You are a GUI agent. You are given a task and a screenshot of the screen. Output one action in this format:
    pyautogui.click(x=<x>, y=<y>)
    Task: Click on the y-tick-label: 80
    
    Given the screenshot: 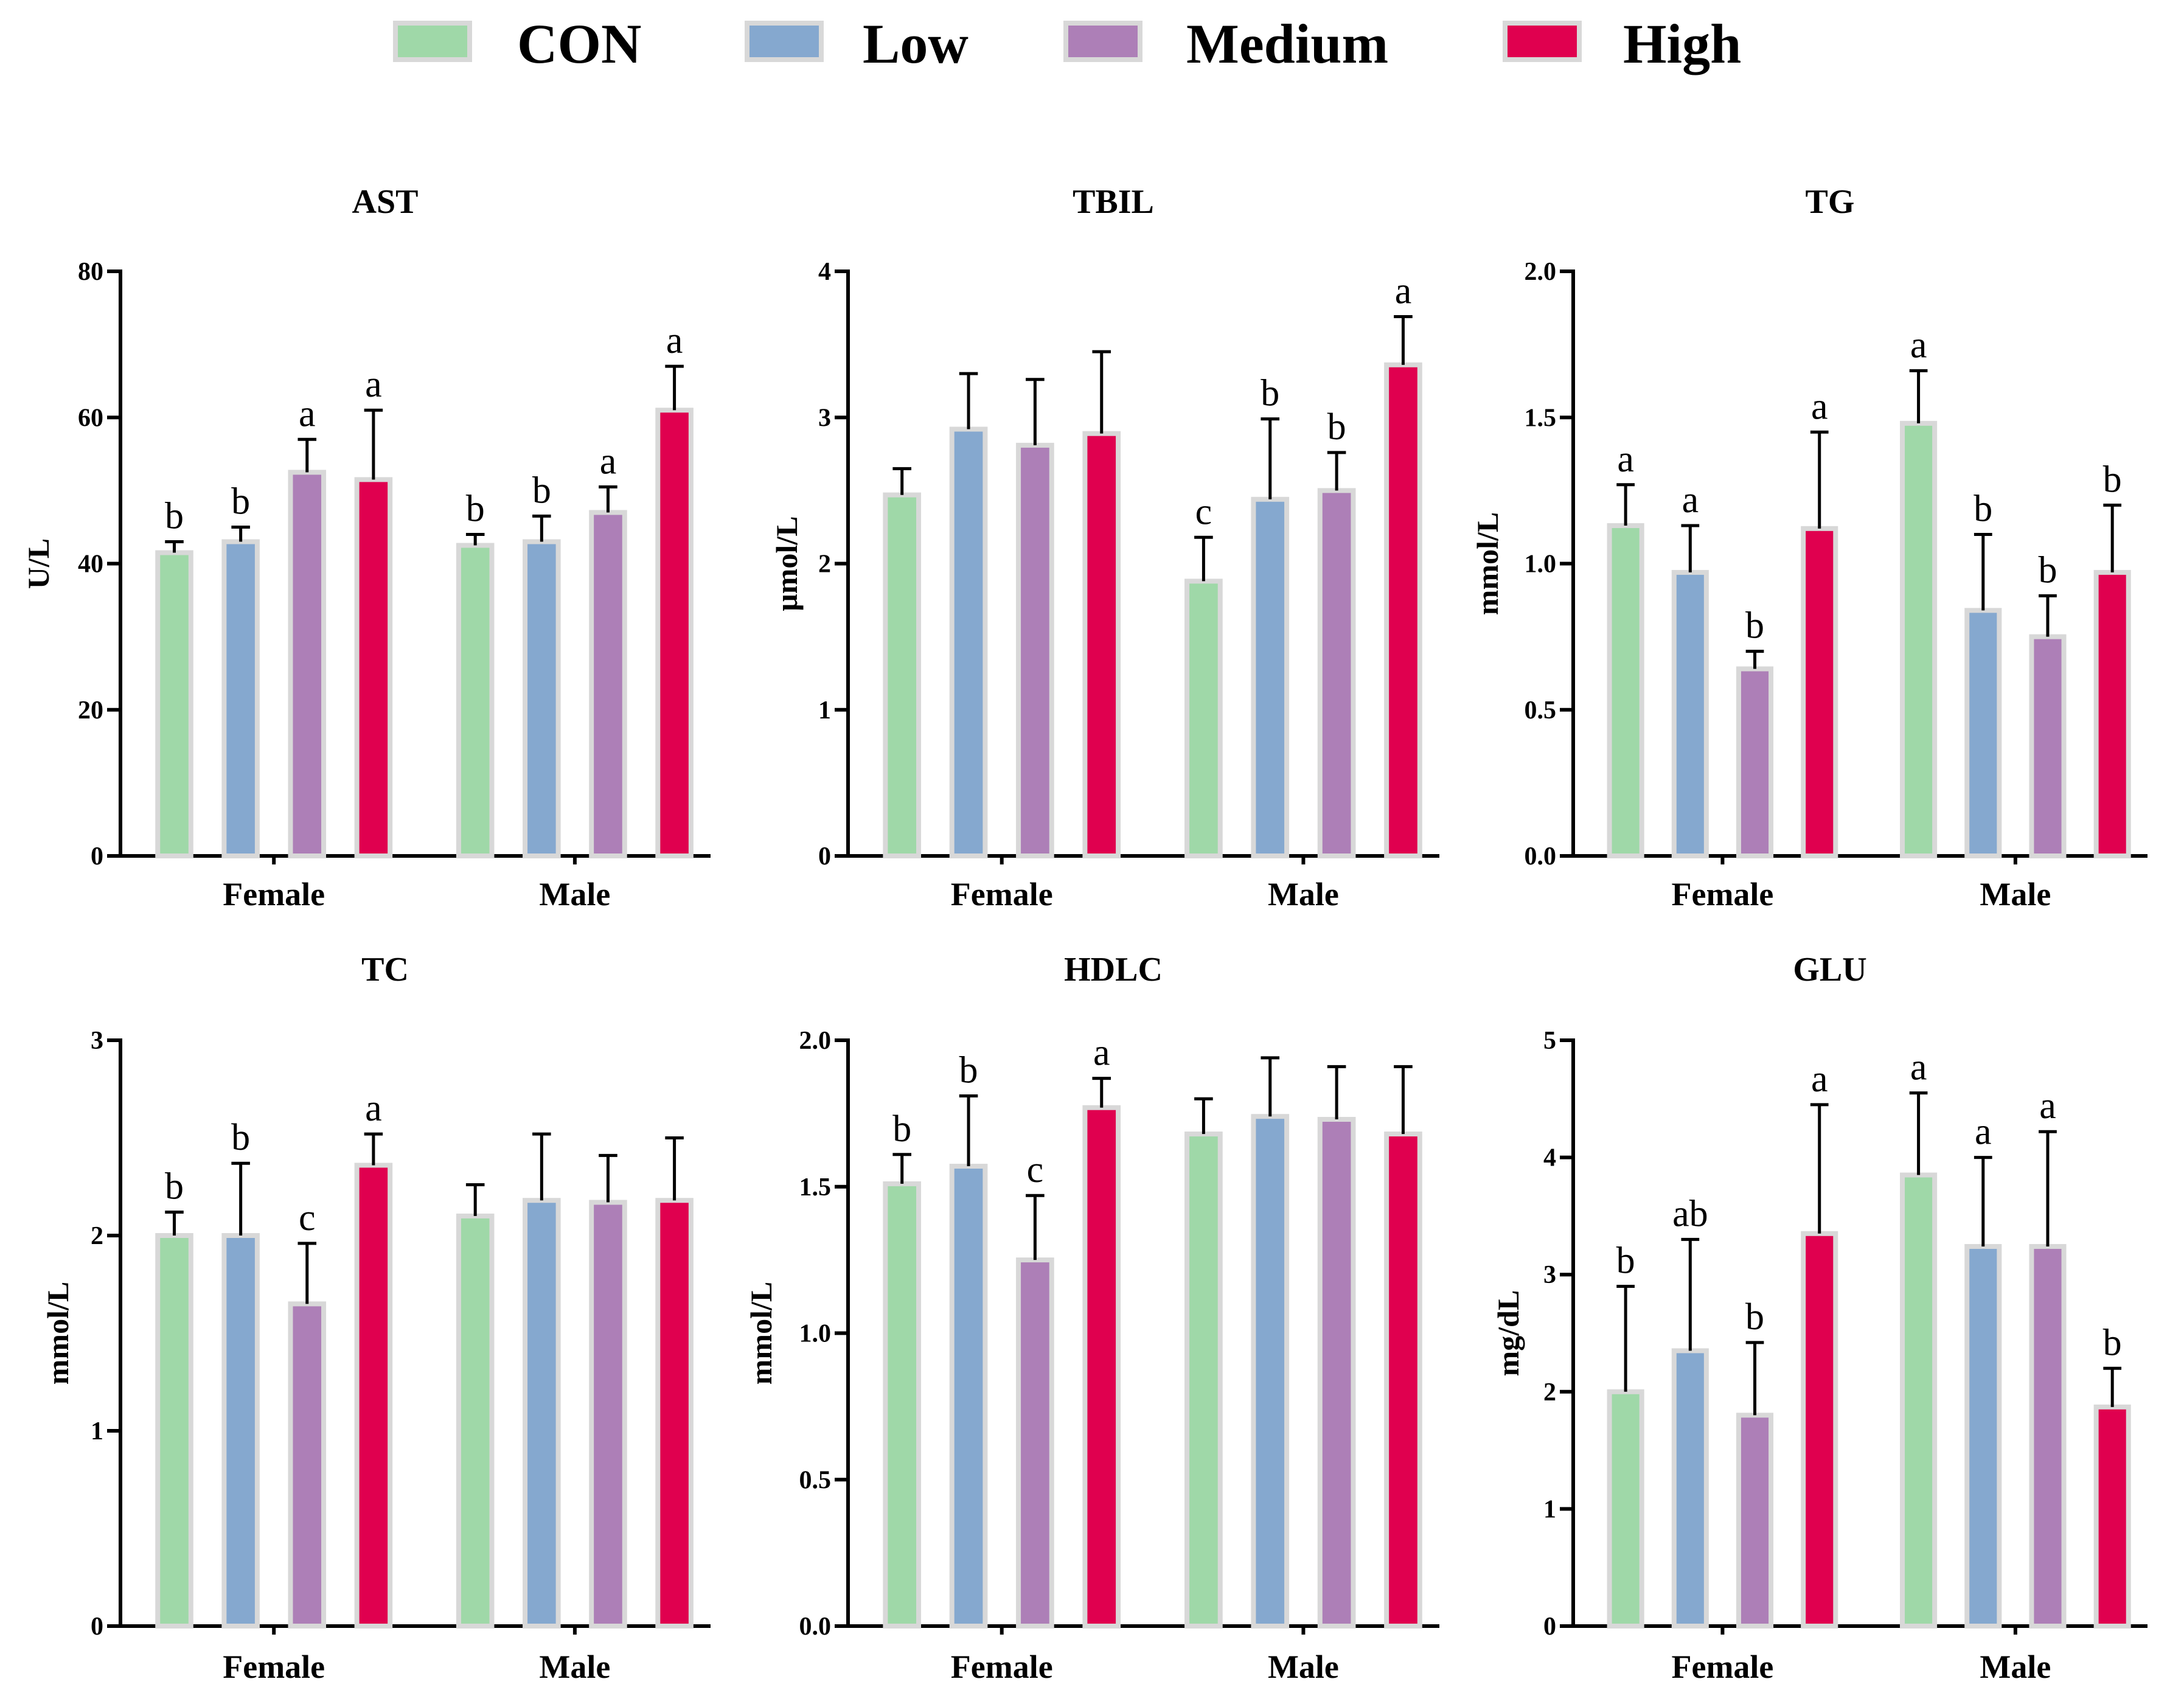 What is the action you would take?
    pyautogui.click(x=90, y=272)
    